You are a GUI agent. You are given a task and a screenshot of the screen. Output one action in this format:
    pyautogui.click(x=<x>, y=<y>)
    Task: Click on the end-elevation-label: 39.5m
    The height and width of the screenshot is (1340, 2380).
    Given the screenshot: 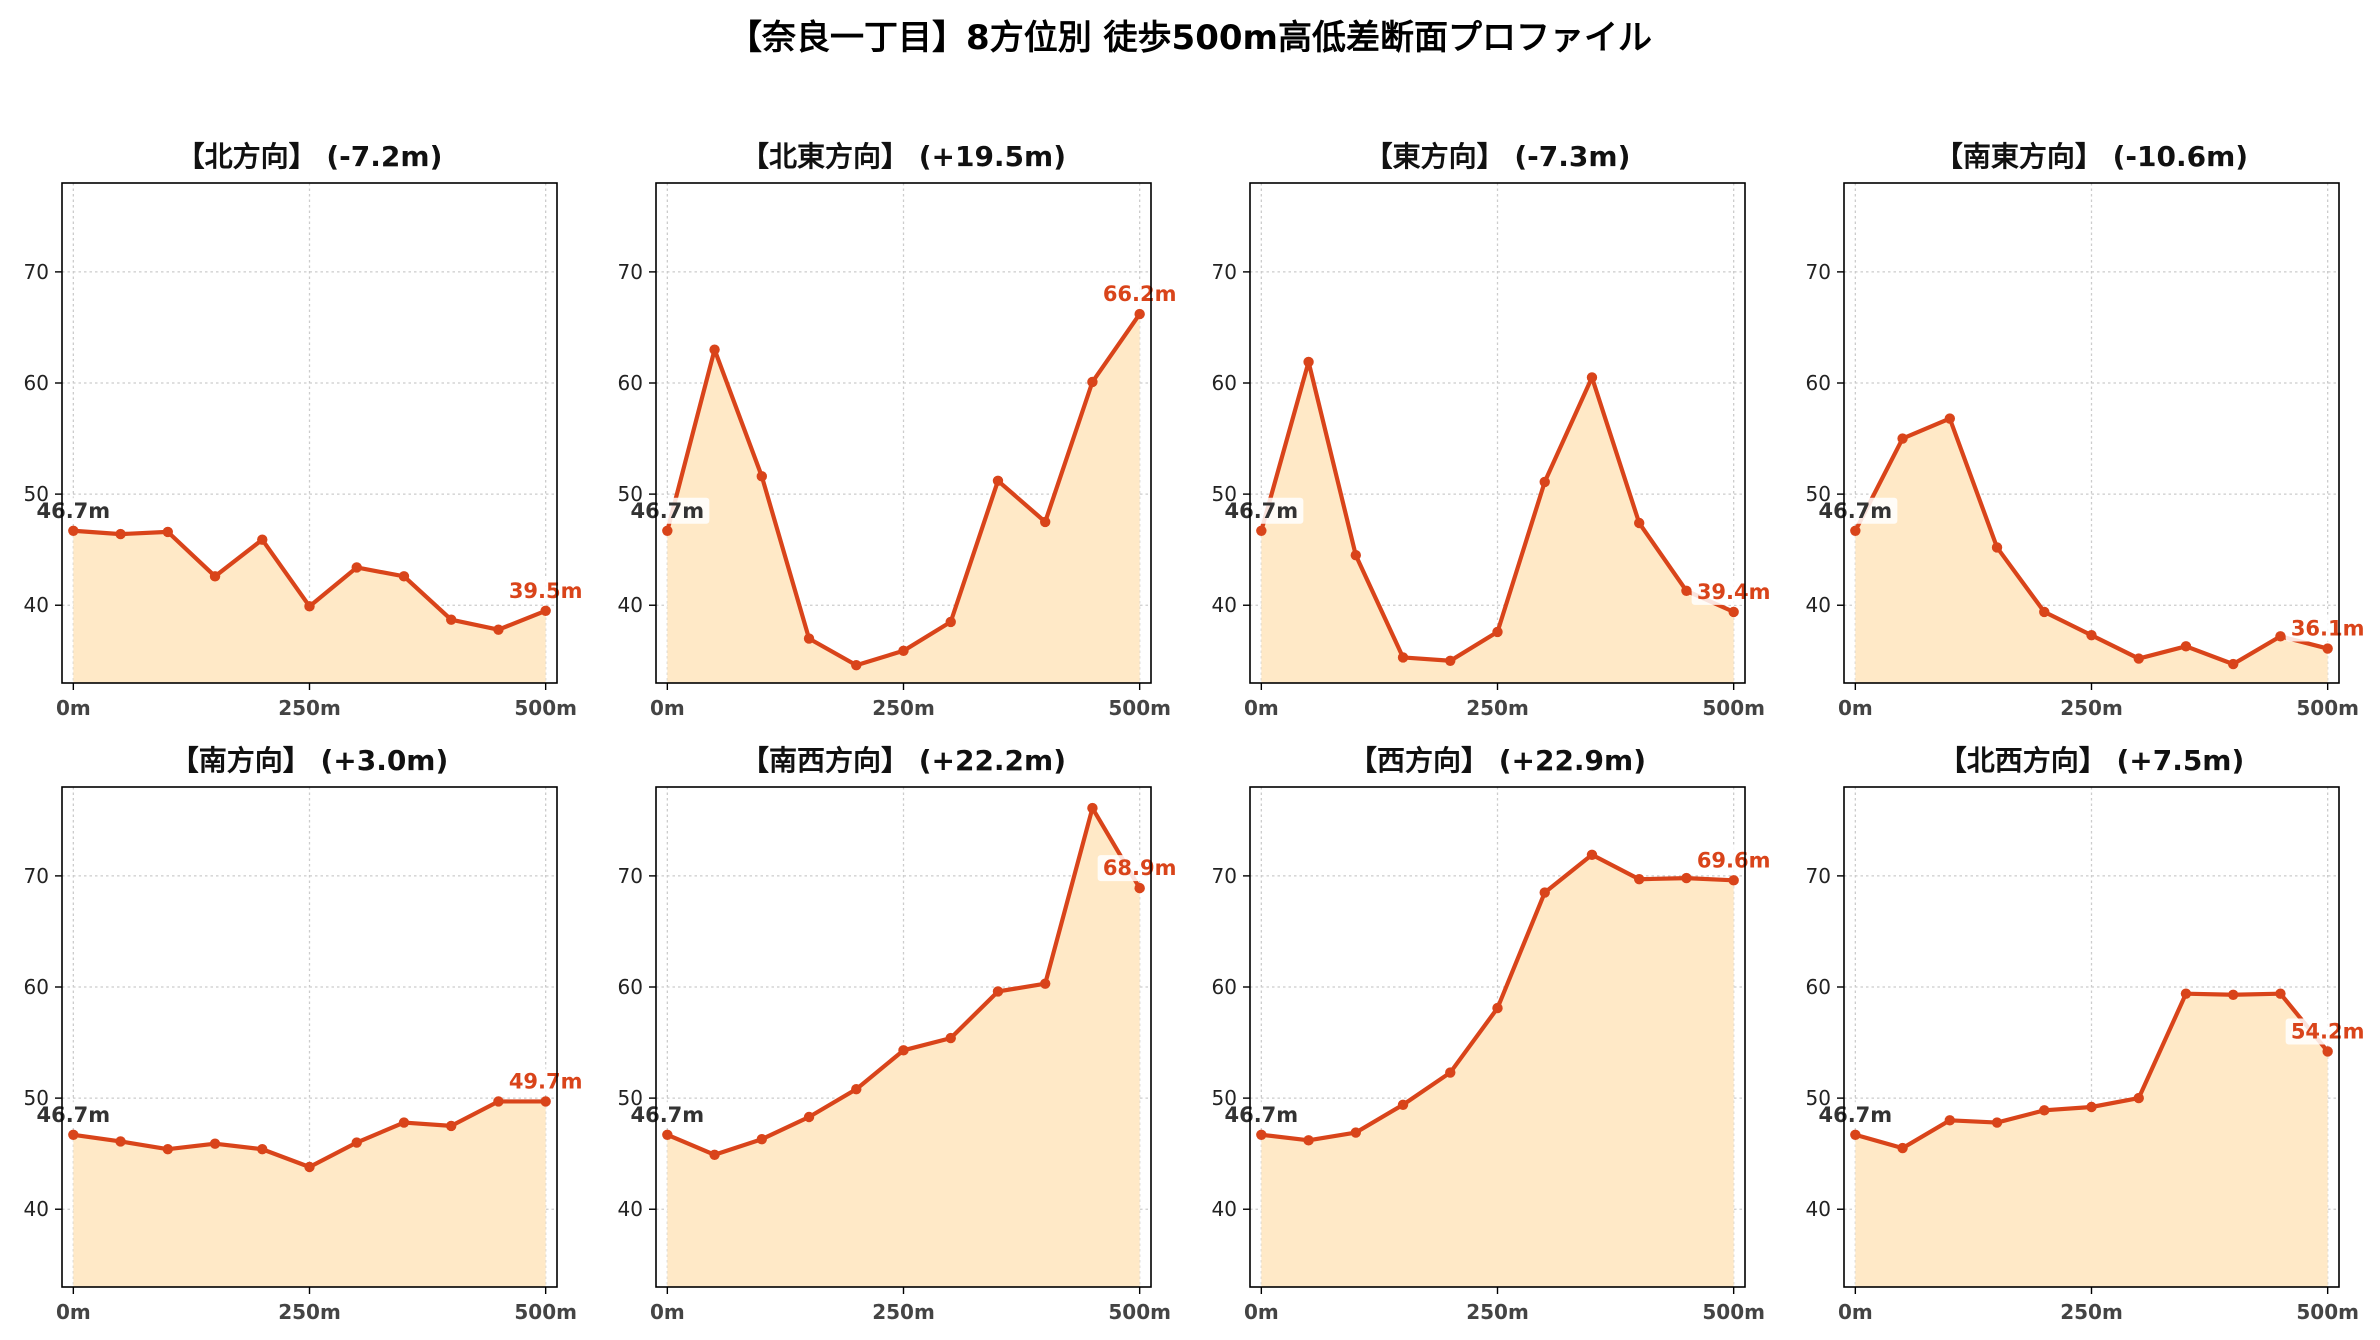 What is the action you would take?
    pyautogui.click(x=546, y=591)
    